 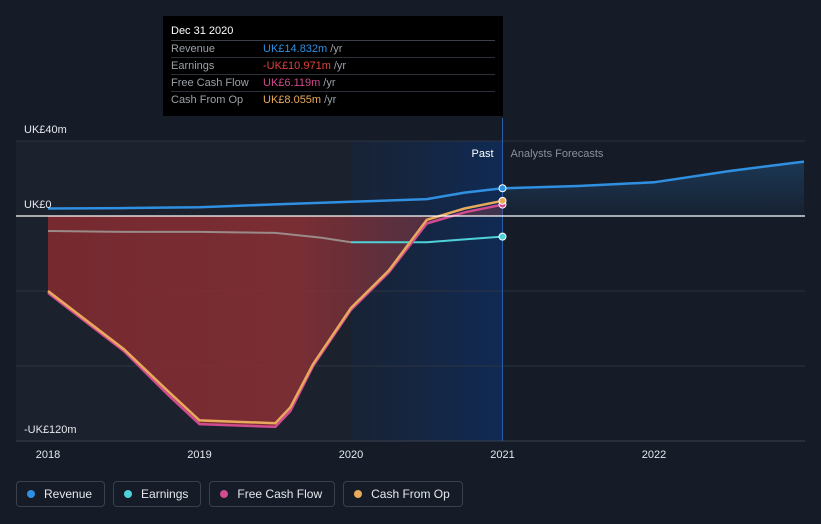 What do you see at coordinates (502, 455) in the screenshot?
I see `x-tick-label: 2021` at bounding box center [502, 455].